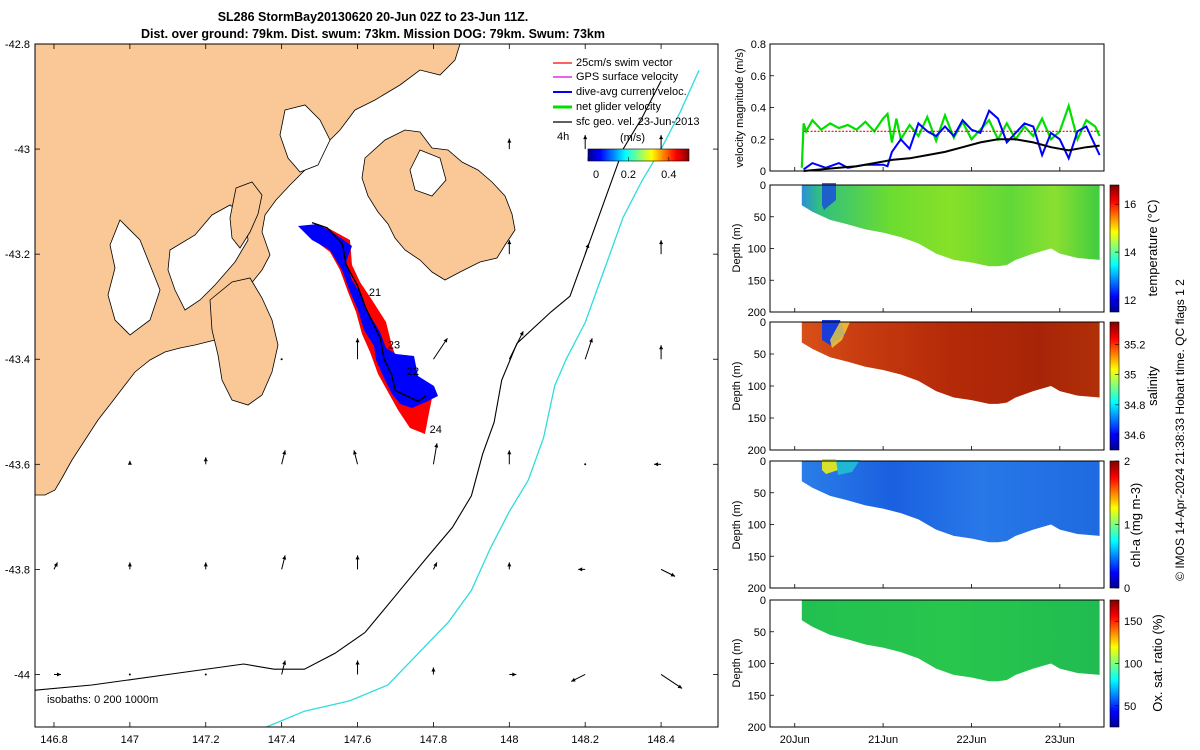 The image size is (1200, 750). What do you see at coordinates (1134, 436) in the screenshot?
I see `section-colorbar-tick-label: 34.6` at bounding box center [1134, 436].